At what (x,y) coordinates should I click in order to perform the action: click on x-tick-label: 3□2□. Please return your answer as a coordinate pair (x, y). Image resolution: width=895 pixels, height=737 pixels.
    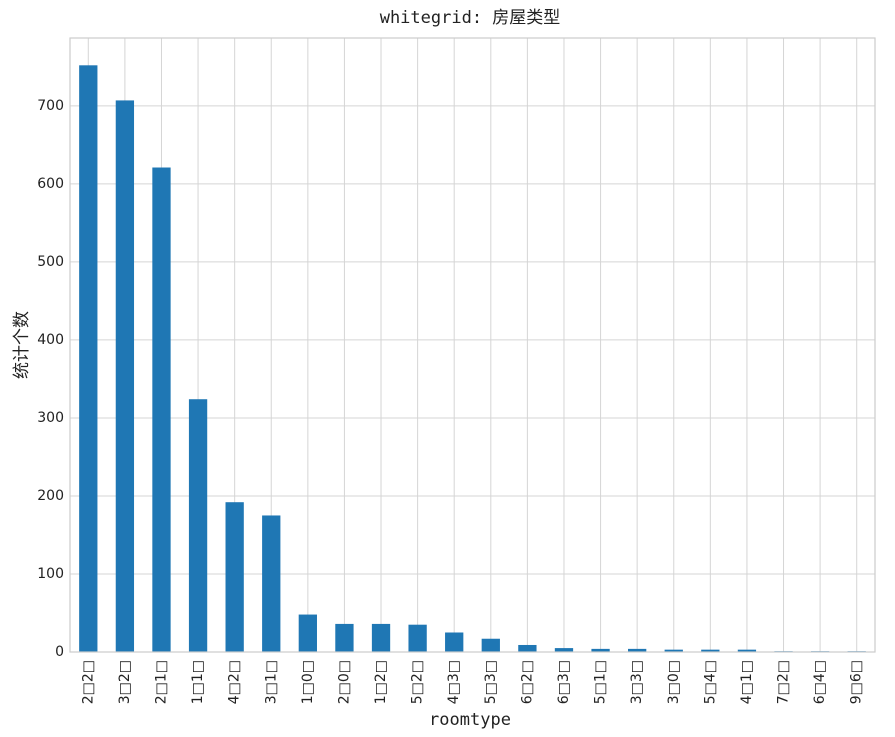
    Looking at the image, I should click on (125, 682).